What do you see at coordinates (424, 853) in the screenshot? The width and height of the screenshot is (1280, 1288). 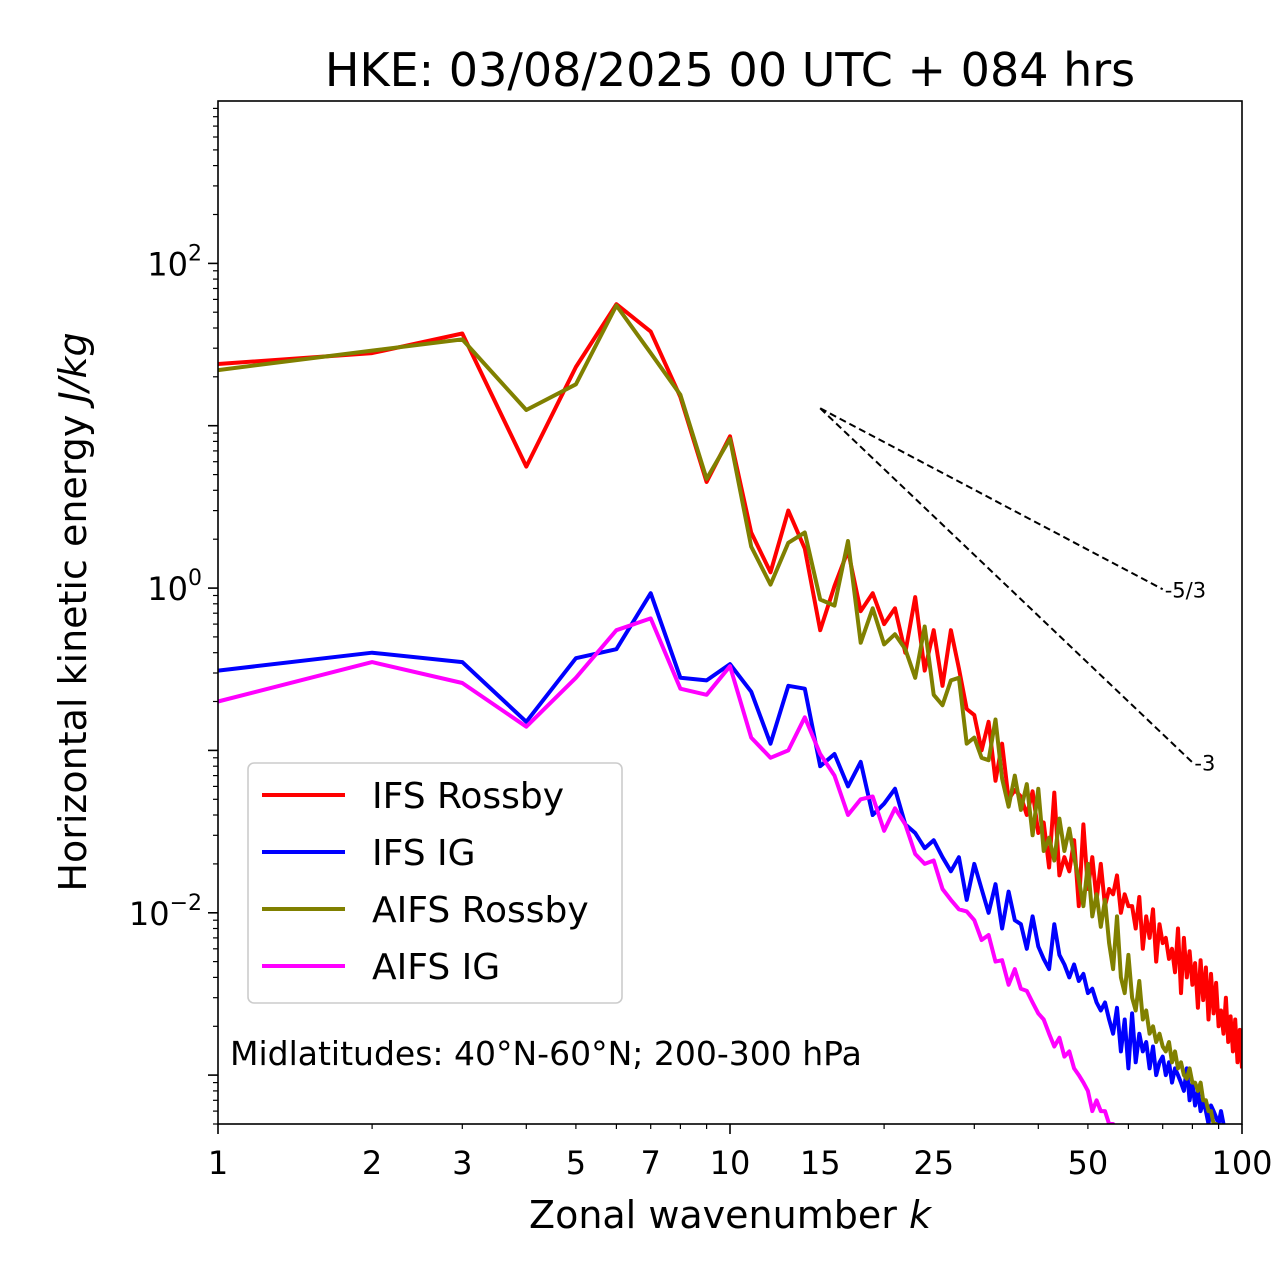 I see `legend-label-ifs-ig: IFS IG` at bounding box center [424, 853].